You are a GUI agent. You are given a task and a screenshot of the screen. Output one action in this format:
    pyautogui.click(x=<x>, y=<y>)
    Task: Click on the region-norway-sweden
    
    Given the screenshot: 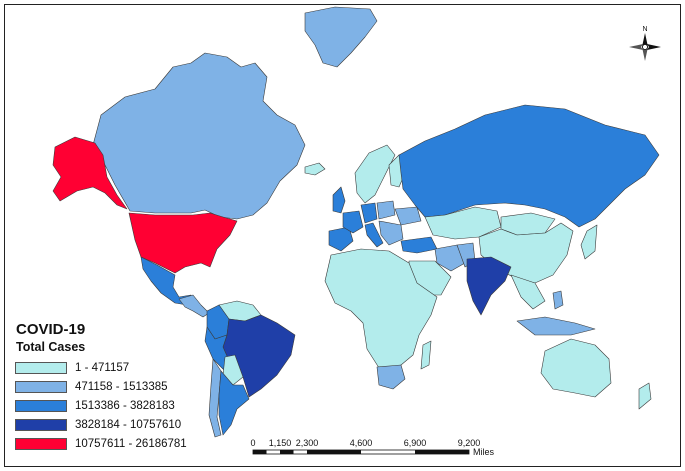 What is the action you would take?
    pyautogui.click(x=375, y=174)
    